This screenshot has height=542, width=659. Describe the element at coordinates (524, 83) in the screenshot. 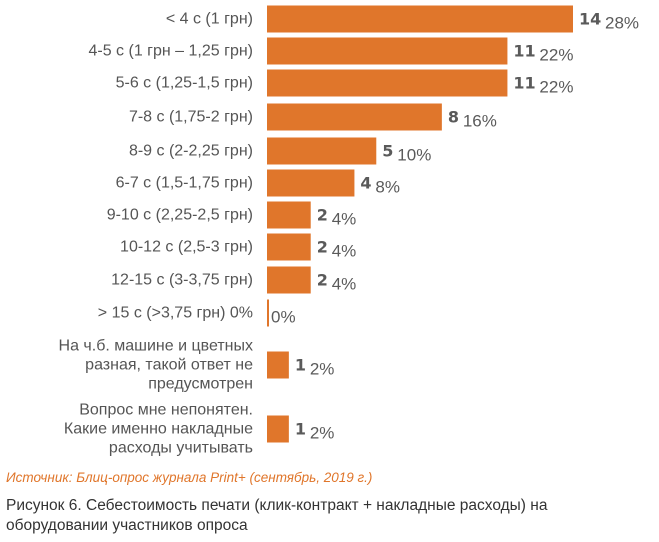

I see `count-label-2: 11` at that location.